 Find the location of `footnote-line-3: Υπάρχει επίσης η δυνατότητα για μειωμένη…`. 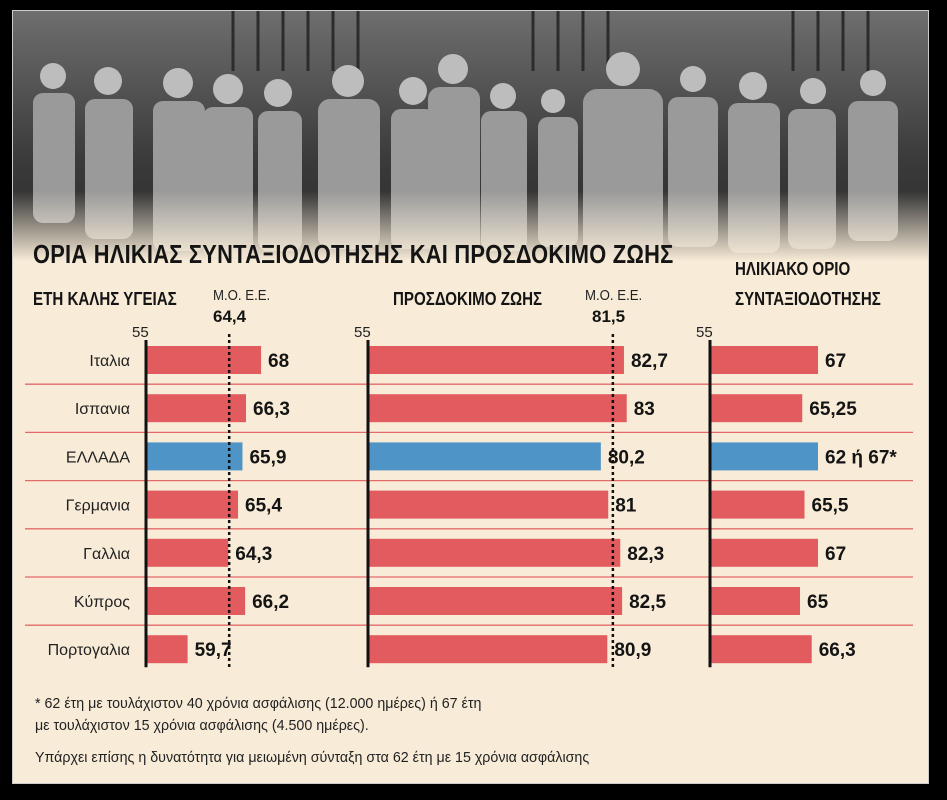

footnote-line-3: Υπάρχει επίσης η δυνατότητα για μειωμένη… is located at coordinates (312, 757).